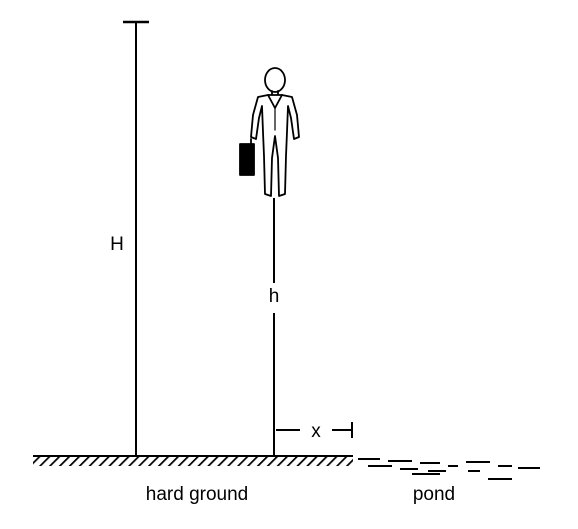 The width and height of the screenshot is (578, 529). Describe the element at coordinates (274, 296) in the screenshot. I see `height-h-label: h` at that location.